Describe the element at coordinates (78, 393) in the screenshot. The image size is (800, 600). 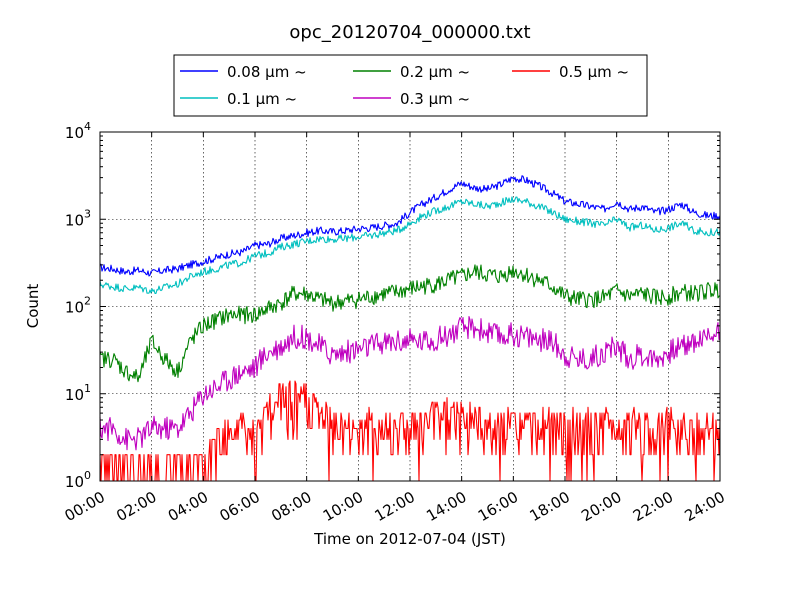
I see `y-tick-label: 10¹` at that location.